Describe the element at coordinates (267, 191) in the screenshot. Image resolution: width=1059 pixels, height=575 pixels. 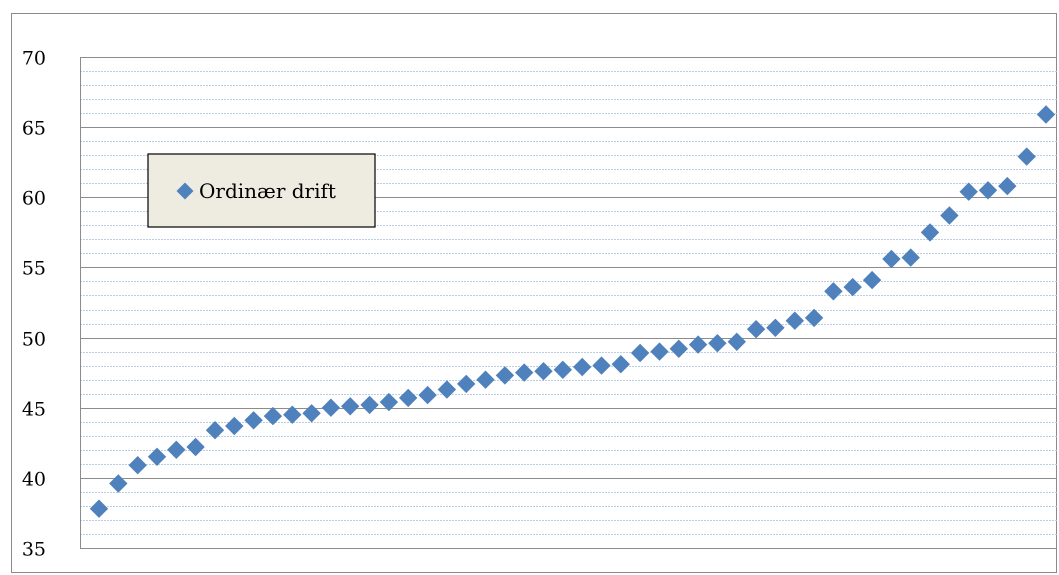
I see `legend-label: Ordinær drift` at that location.